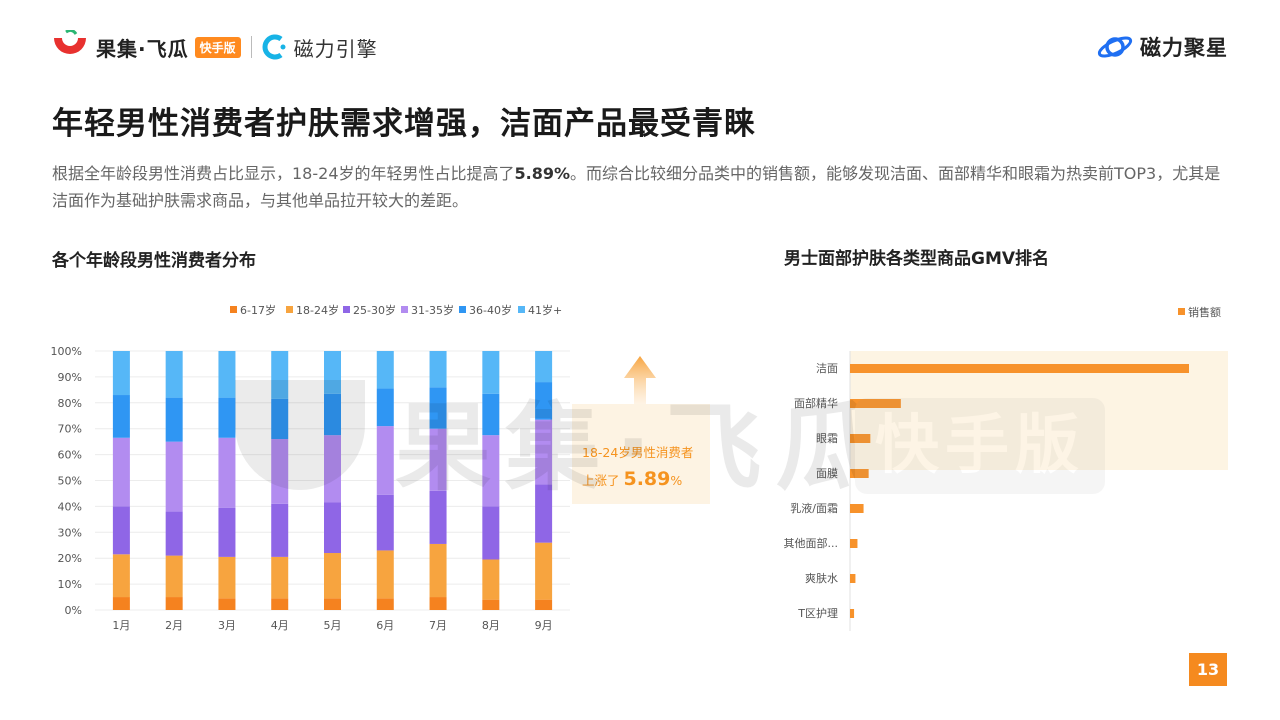 Image resolution: width=1280 pixels, height=720 pixels. What do you see at coordinates (66, 351) in the screenshot?
I see `y-tick-label: 100%` at bounding box center [66, 351].